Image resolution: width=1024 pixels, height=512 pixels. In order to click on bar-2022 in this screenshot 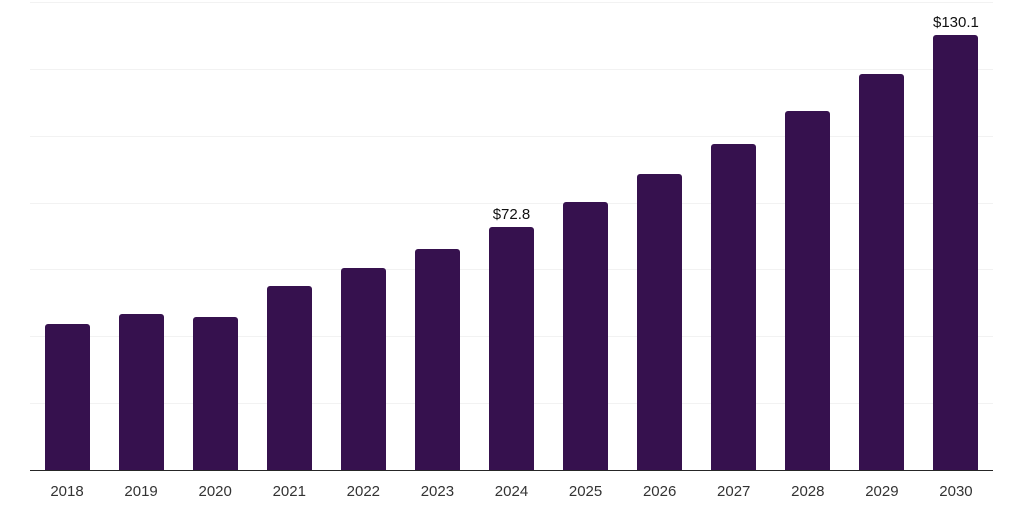, I will do `click(363, 369)`.